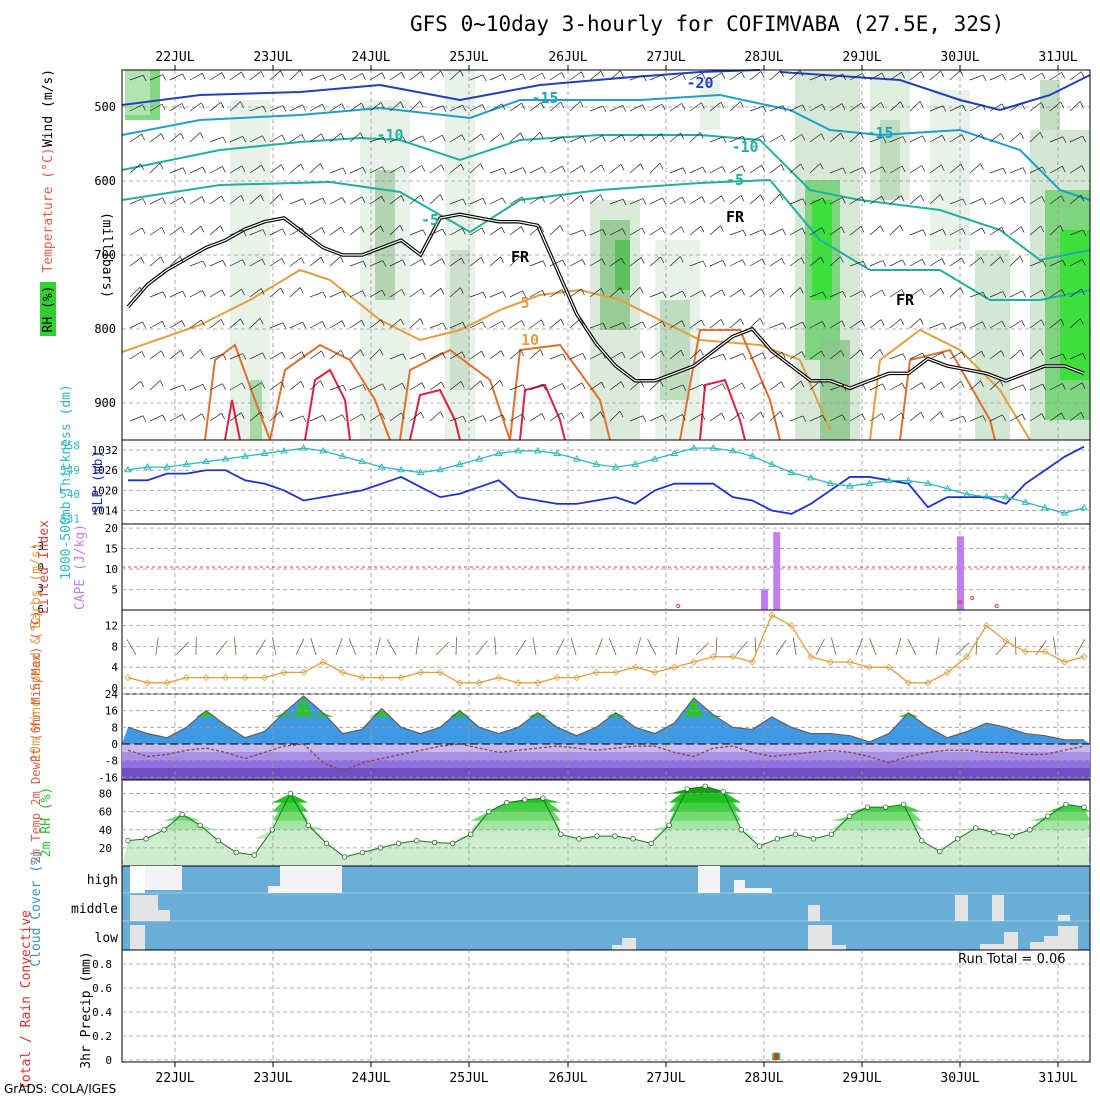 The height and width of the screenshot is (1100, 1100). What do you see at coordinates (468, 1078) in the screenshot?
I see `bottom-date-label: 25JUL` at bounding box center [468, 1078].